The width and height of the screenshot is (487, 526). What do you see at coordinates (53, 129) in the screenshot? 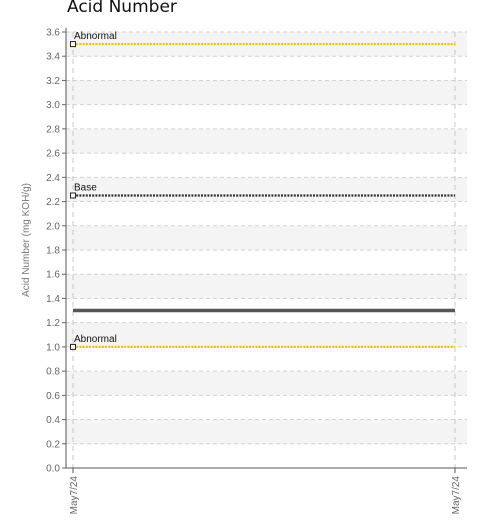
I see `y-tick-label: 2.8` at bounding box center [53, 129].